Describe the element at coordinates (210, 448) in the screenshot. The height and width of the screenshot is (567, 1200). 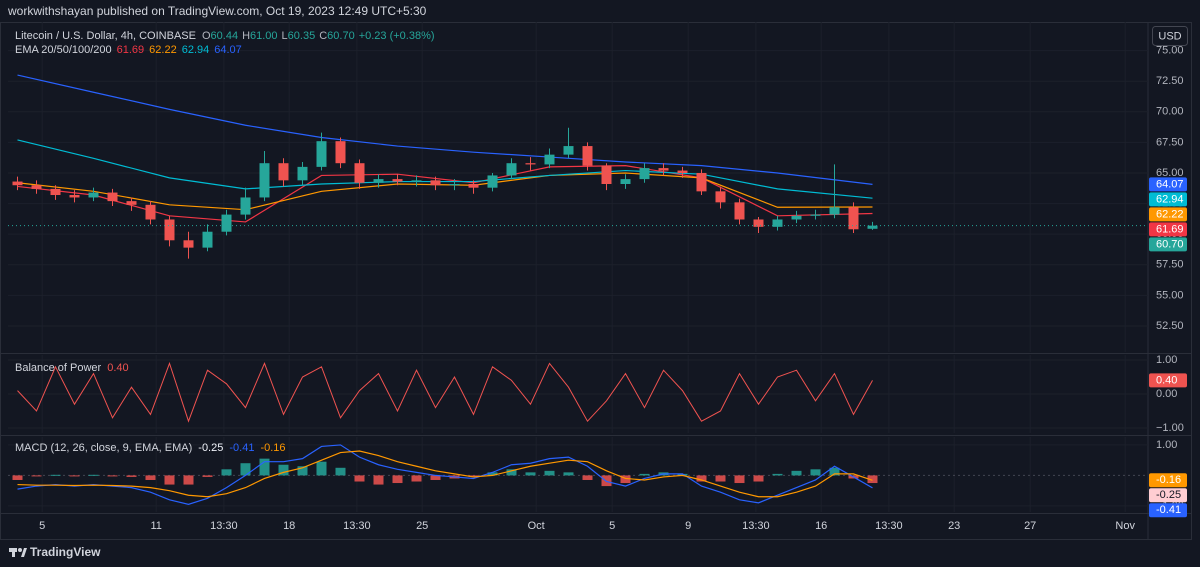
I see `legend-value: -0.25` at that location.